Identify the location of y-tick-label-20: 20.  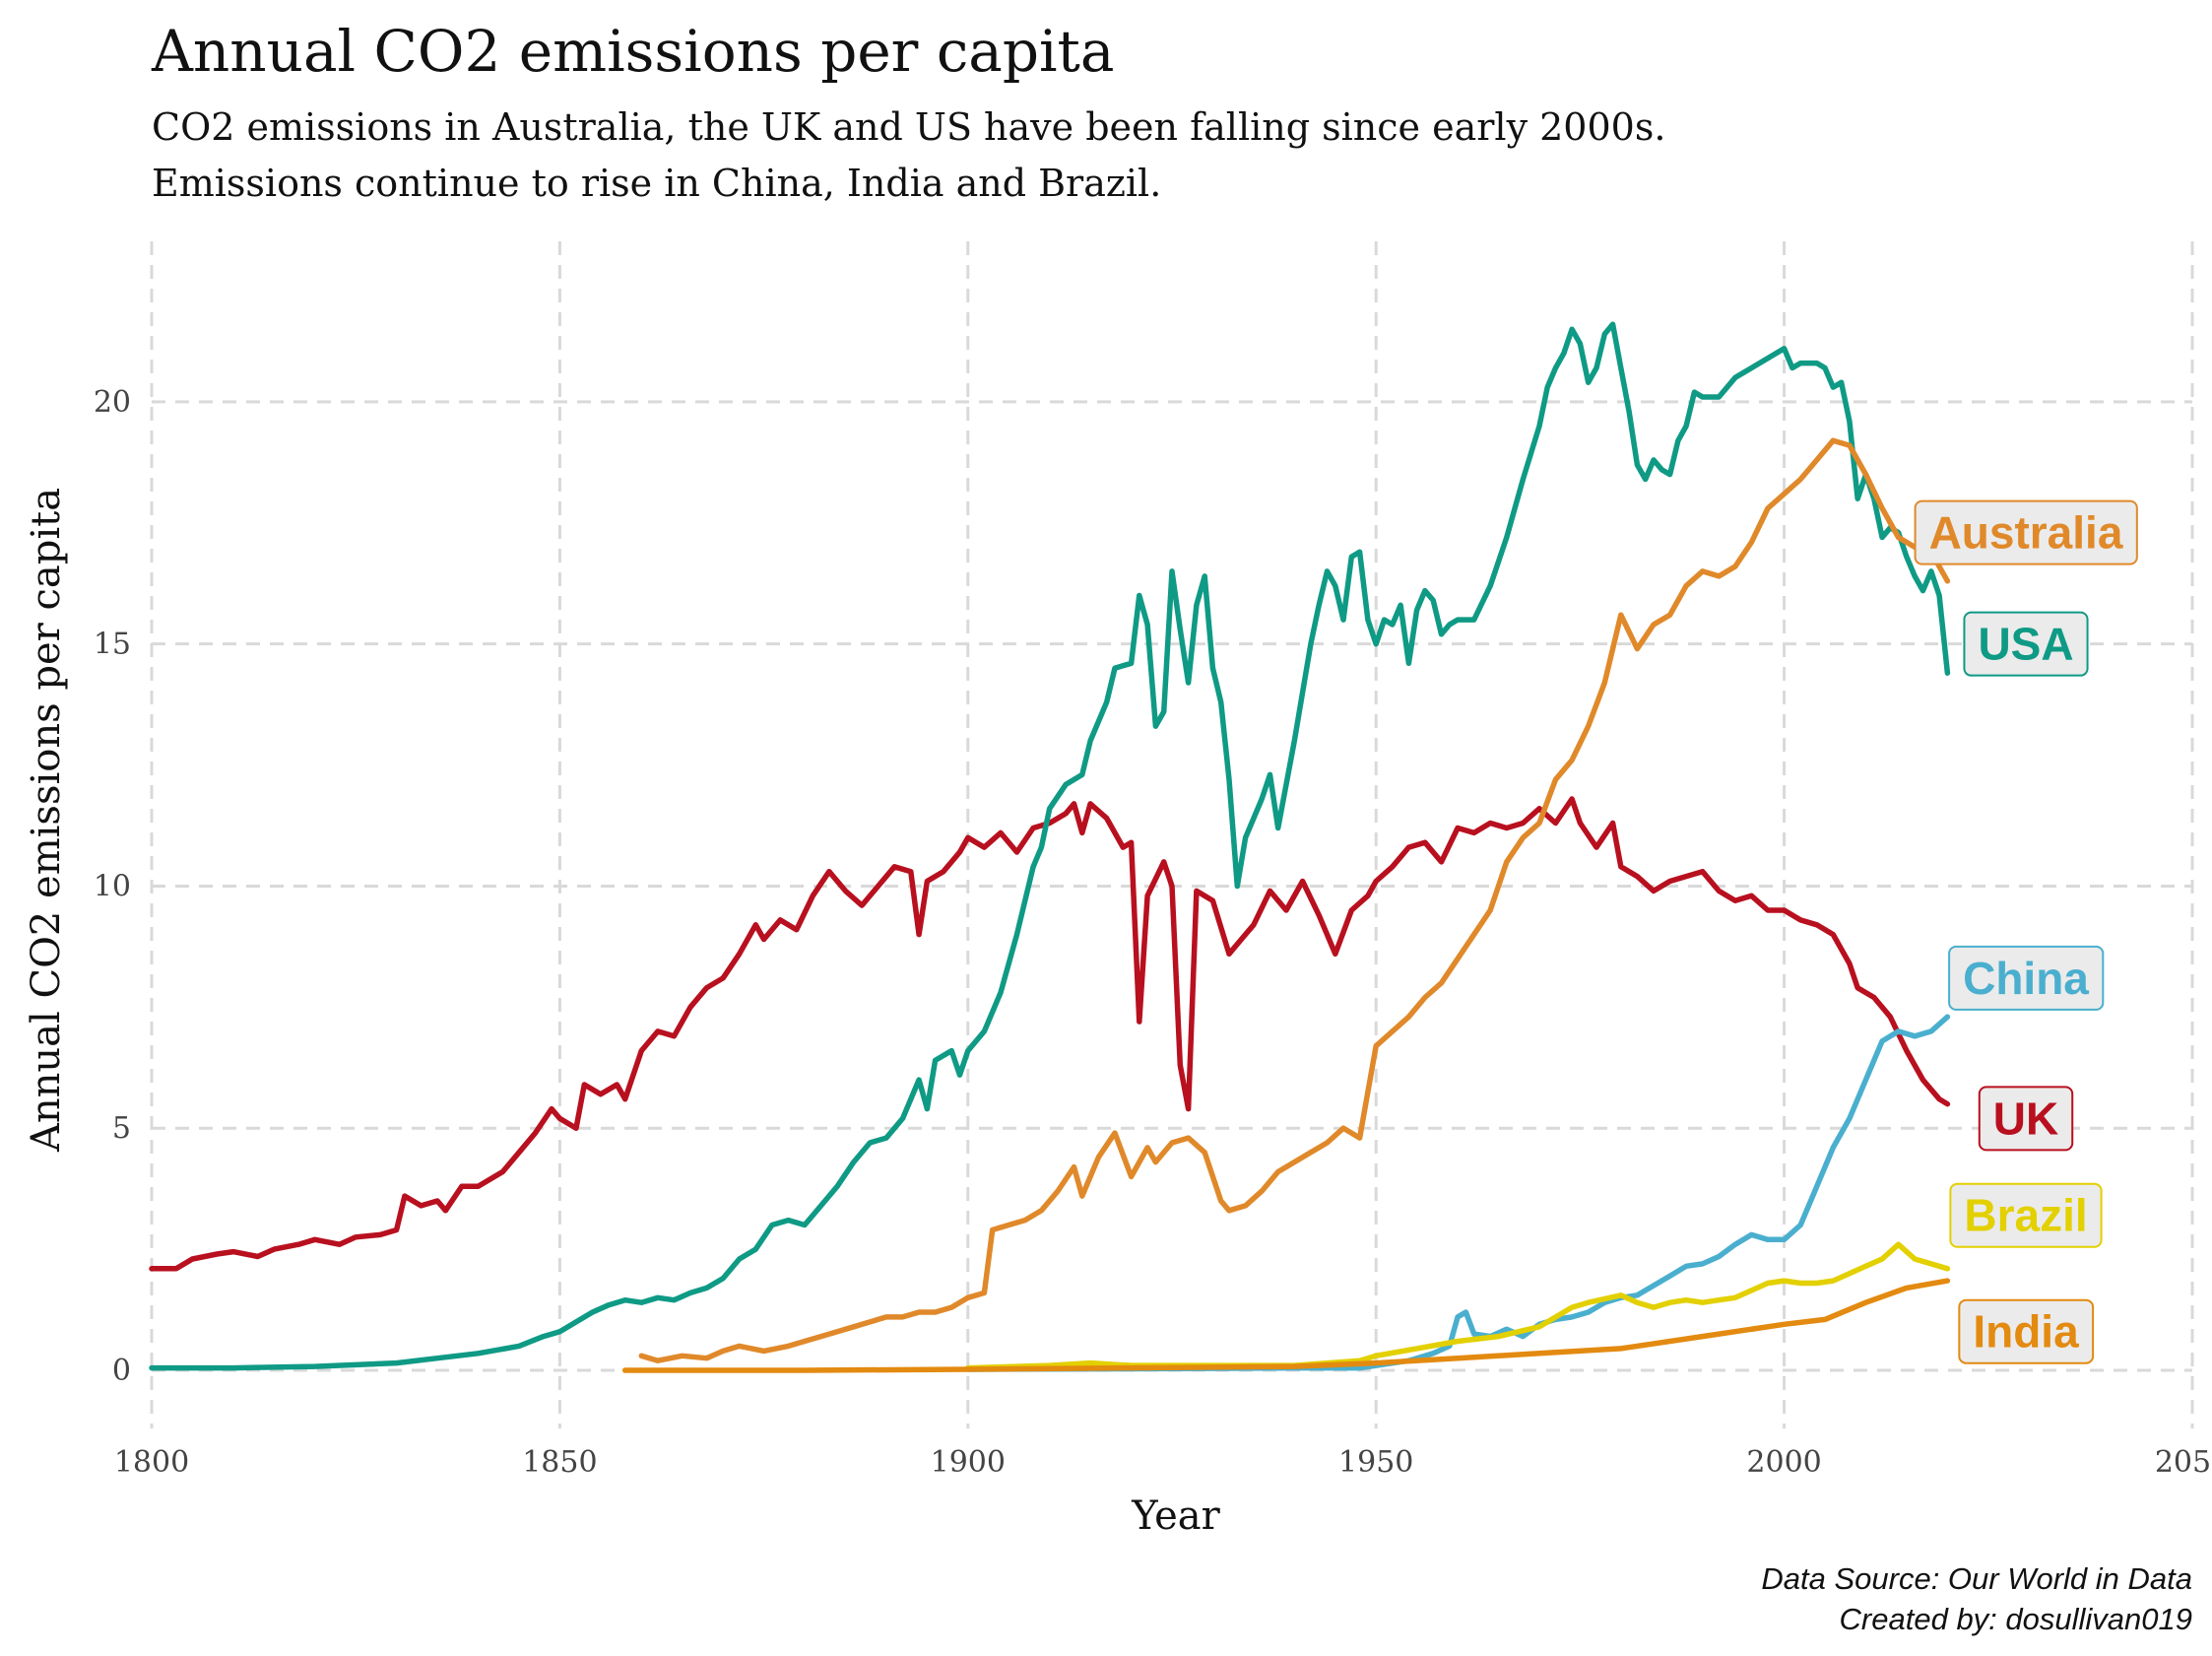
(112, 402).